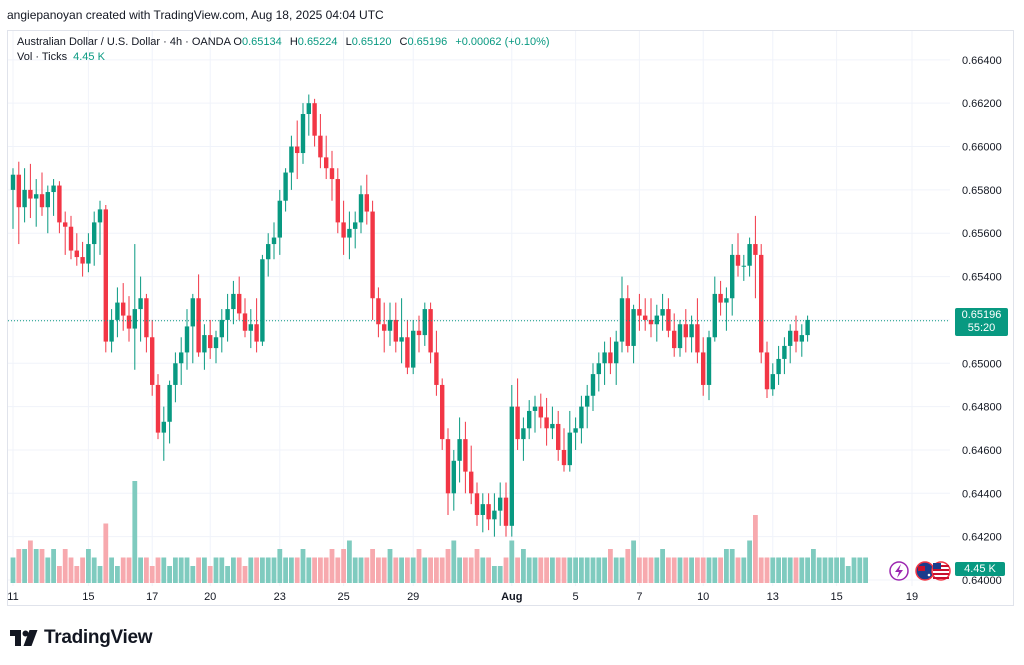 The height and width of the screenshot is (665, 1024). I want to click on y-tick-label: 0.64200, so click(982, 538).